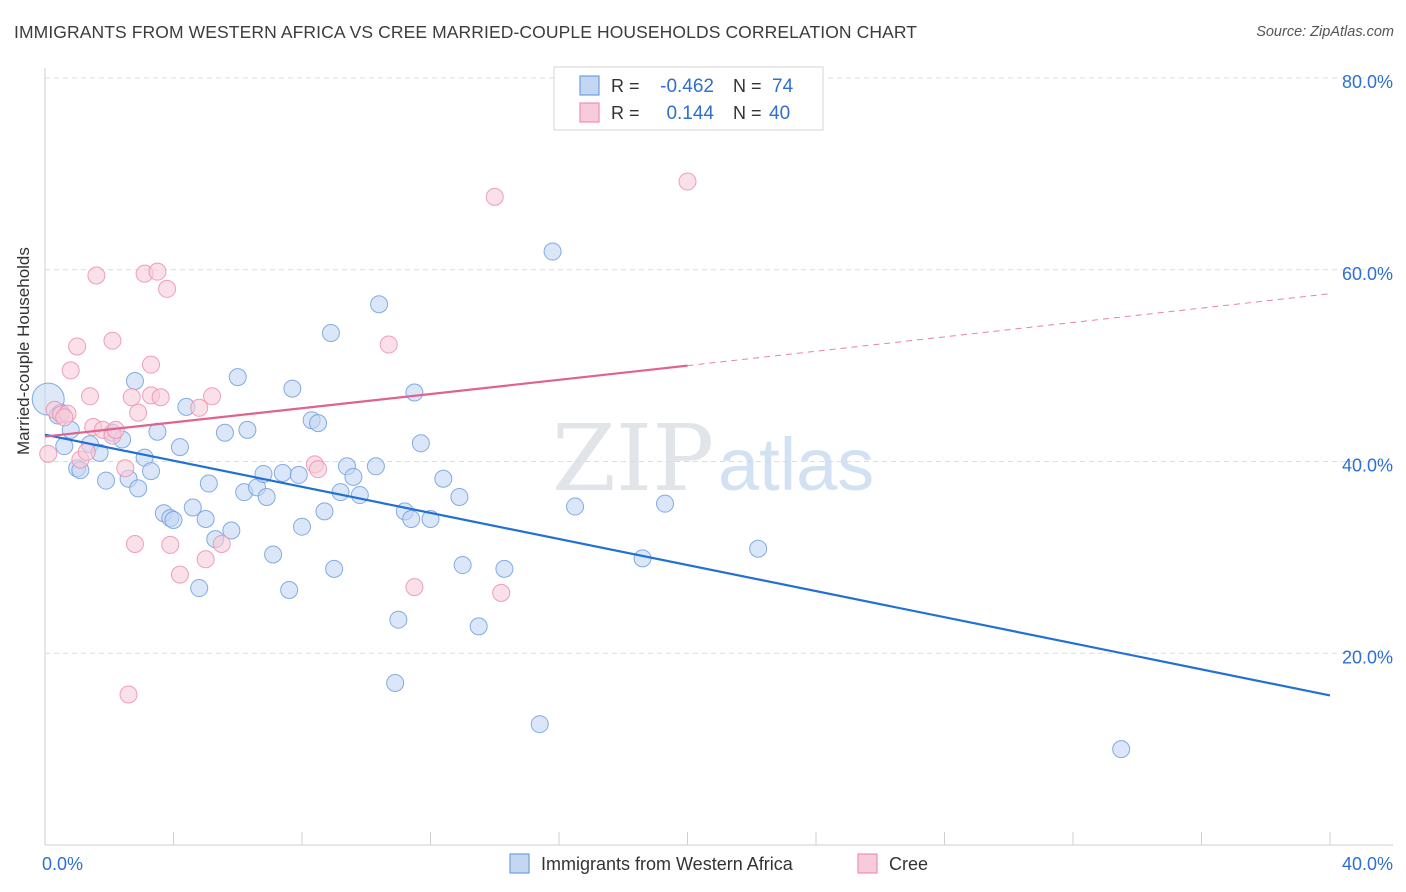  I want to click on stats-swatch-western-africa, so click(589, 85).